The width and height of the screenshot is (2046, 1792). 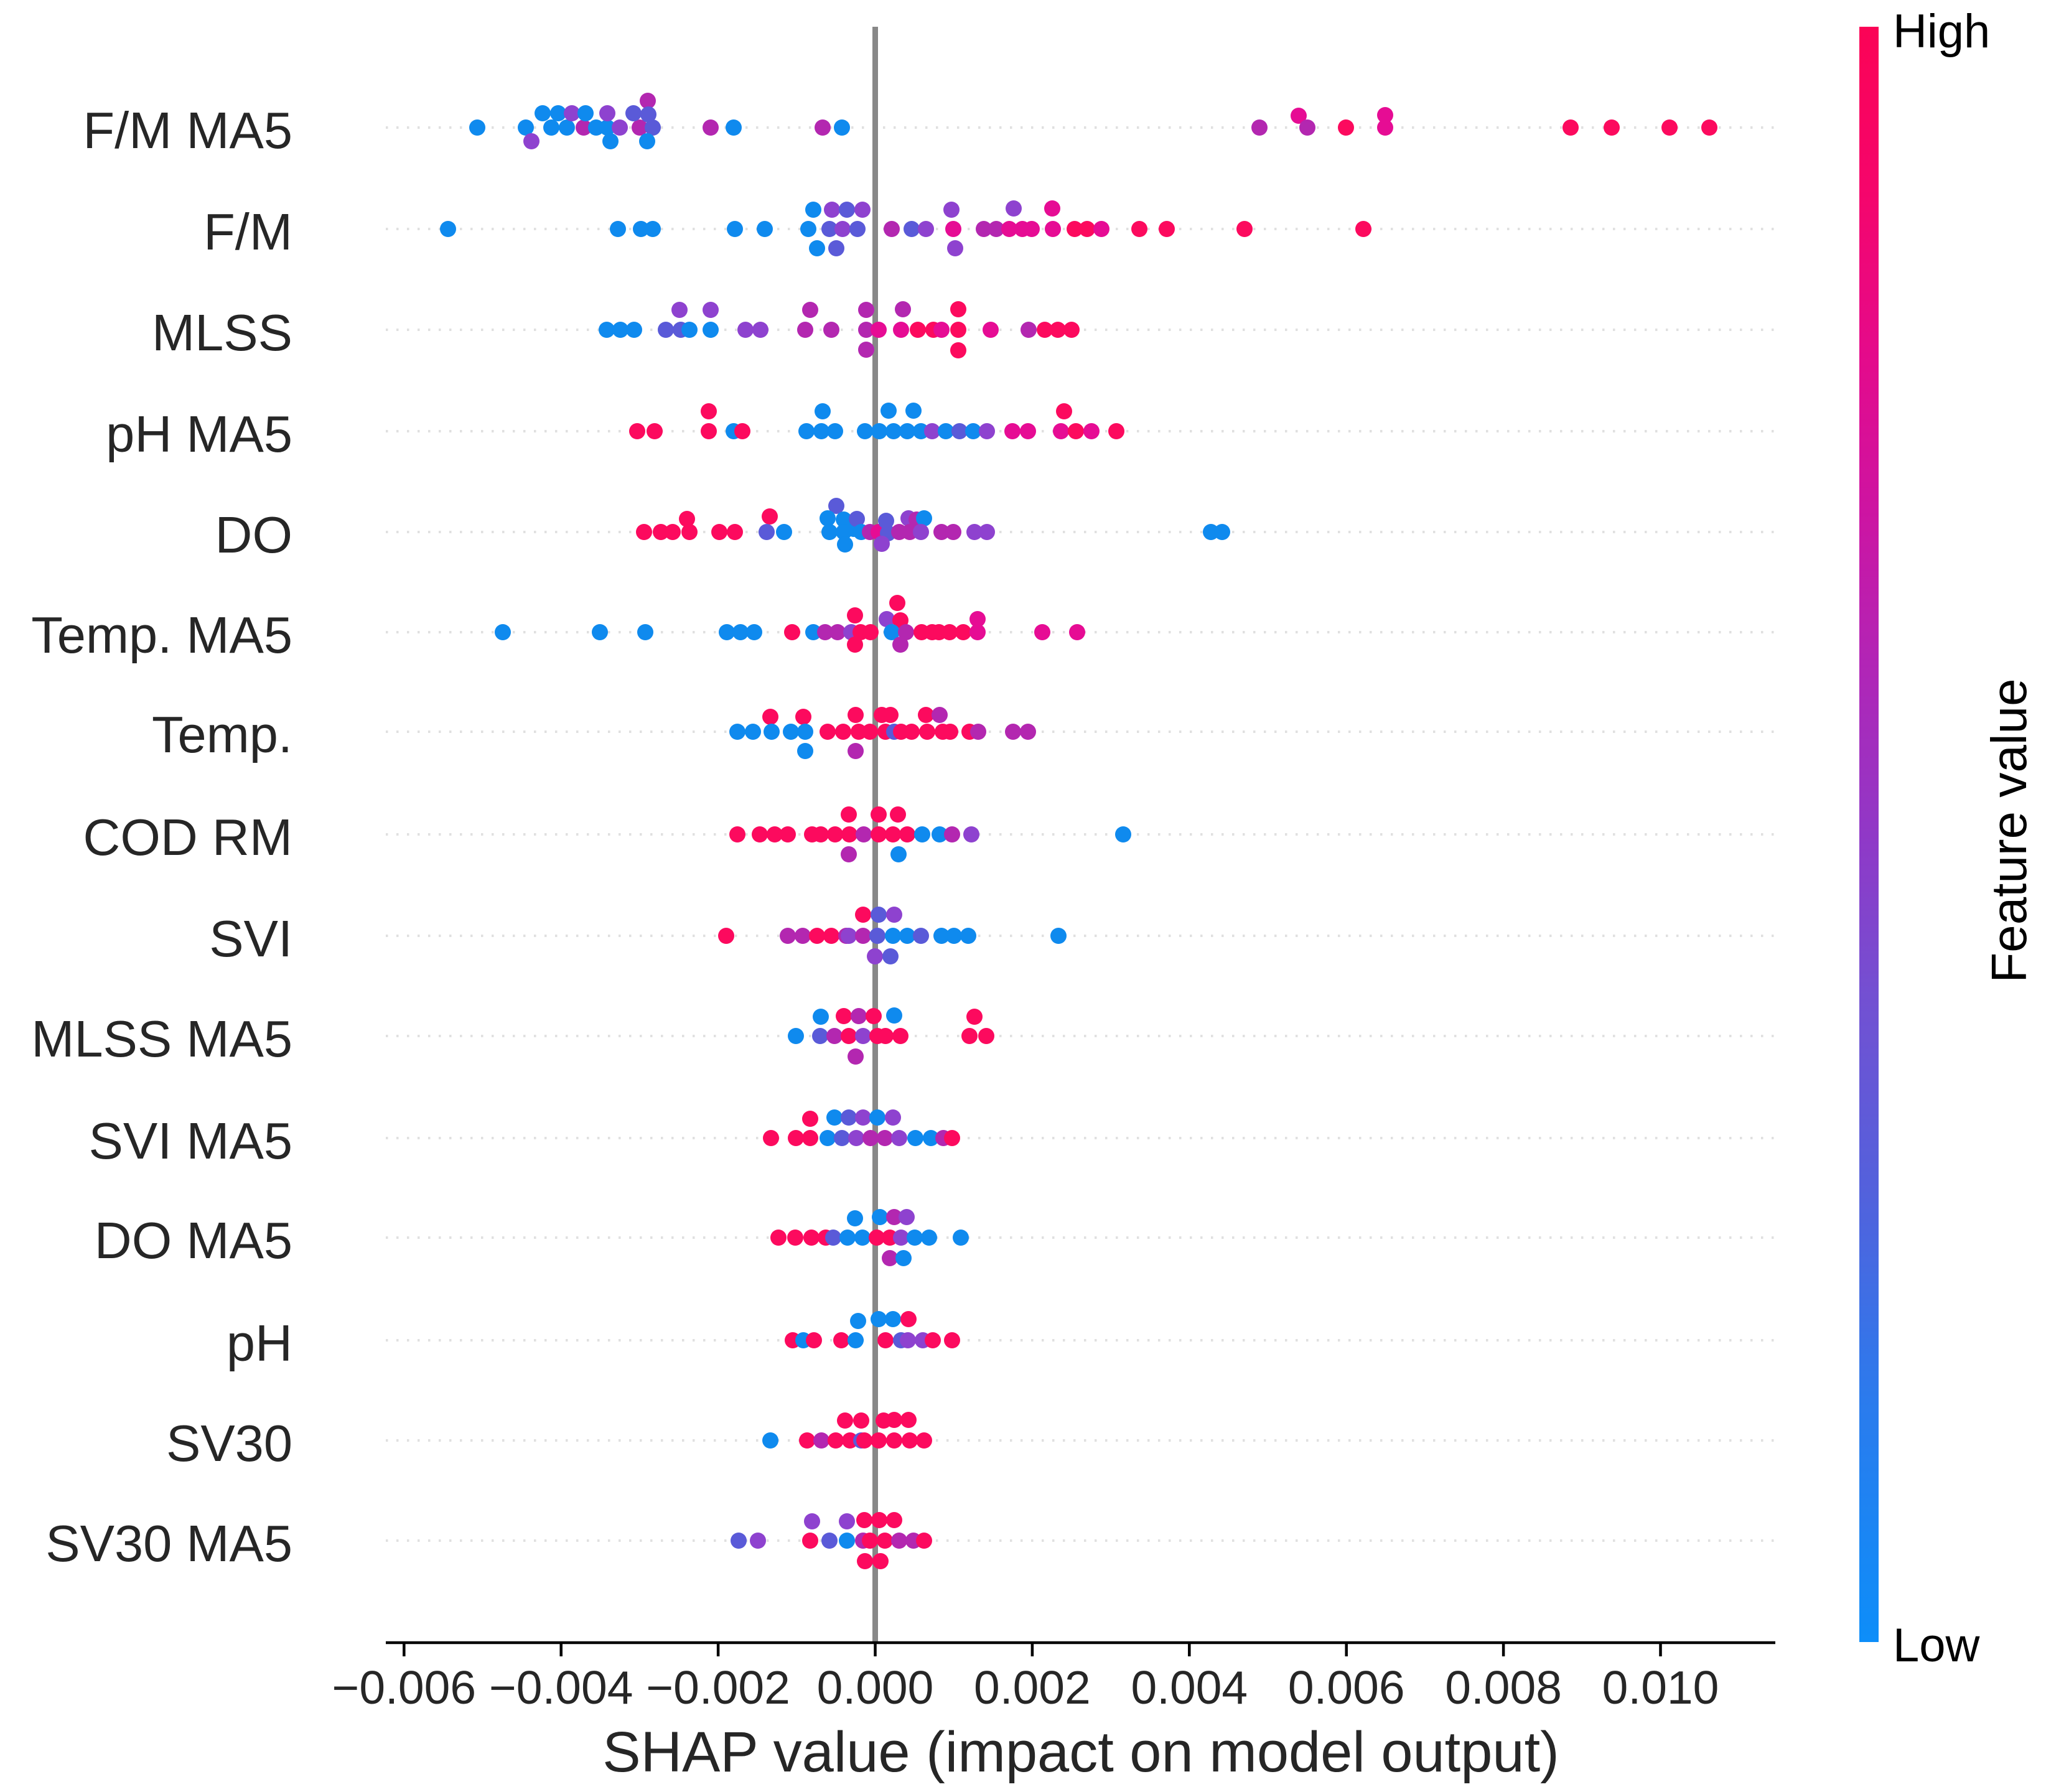 What do you see at coordinates (1660, 1687) in the screenshot?
I see `svg-text: 0.010` at bounding box center [1660, 1687].